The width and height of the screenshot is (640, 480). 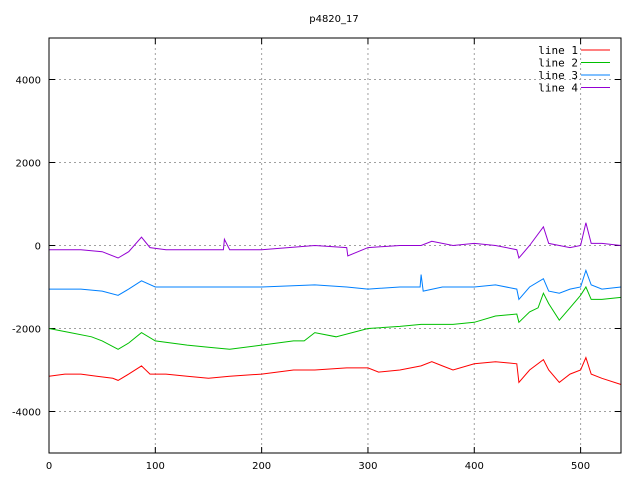 I want to click on x-tick-label: 500, so click(x=580, y=466).